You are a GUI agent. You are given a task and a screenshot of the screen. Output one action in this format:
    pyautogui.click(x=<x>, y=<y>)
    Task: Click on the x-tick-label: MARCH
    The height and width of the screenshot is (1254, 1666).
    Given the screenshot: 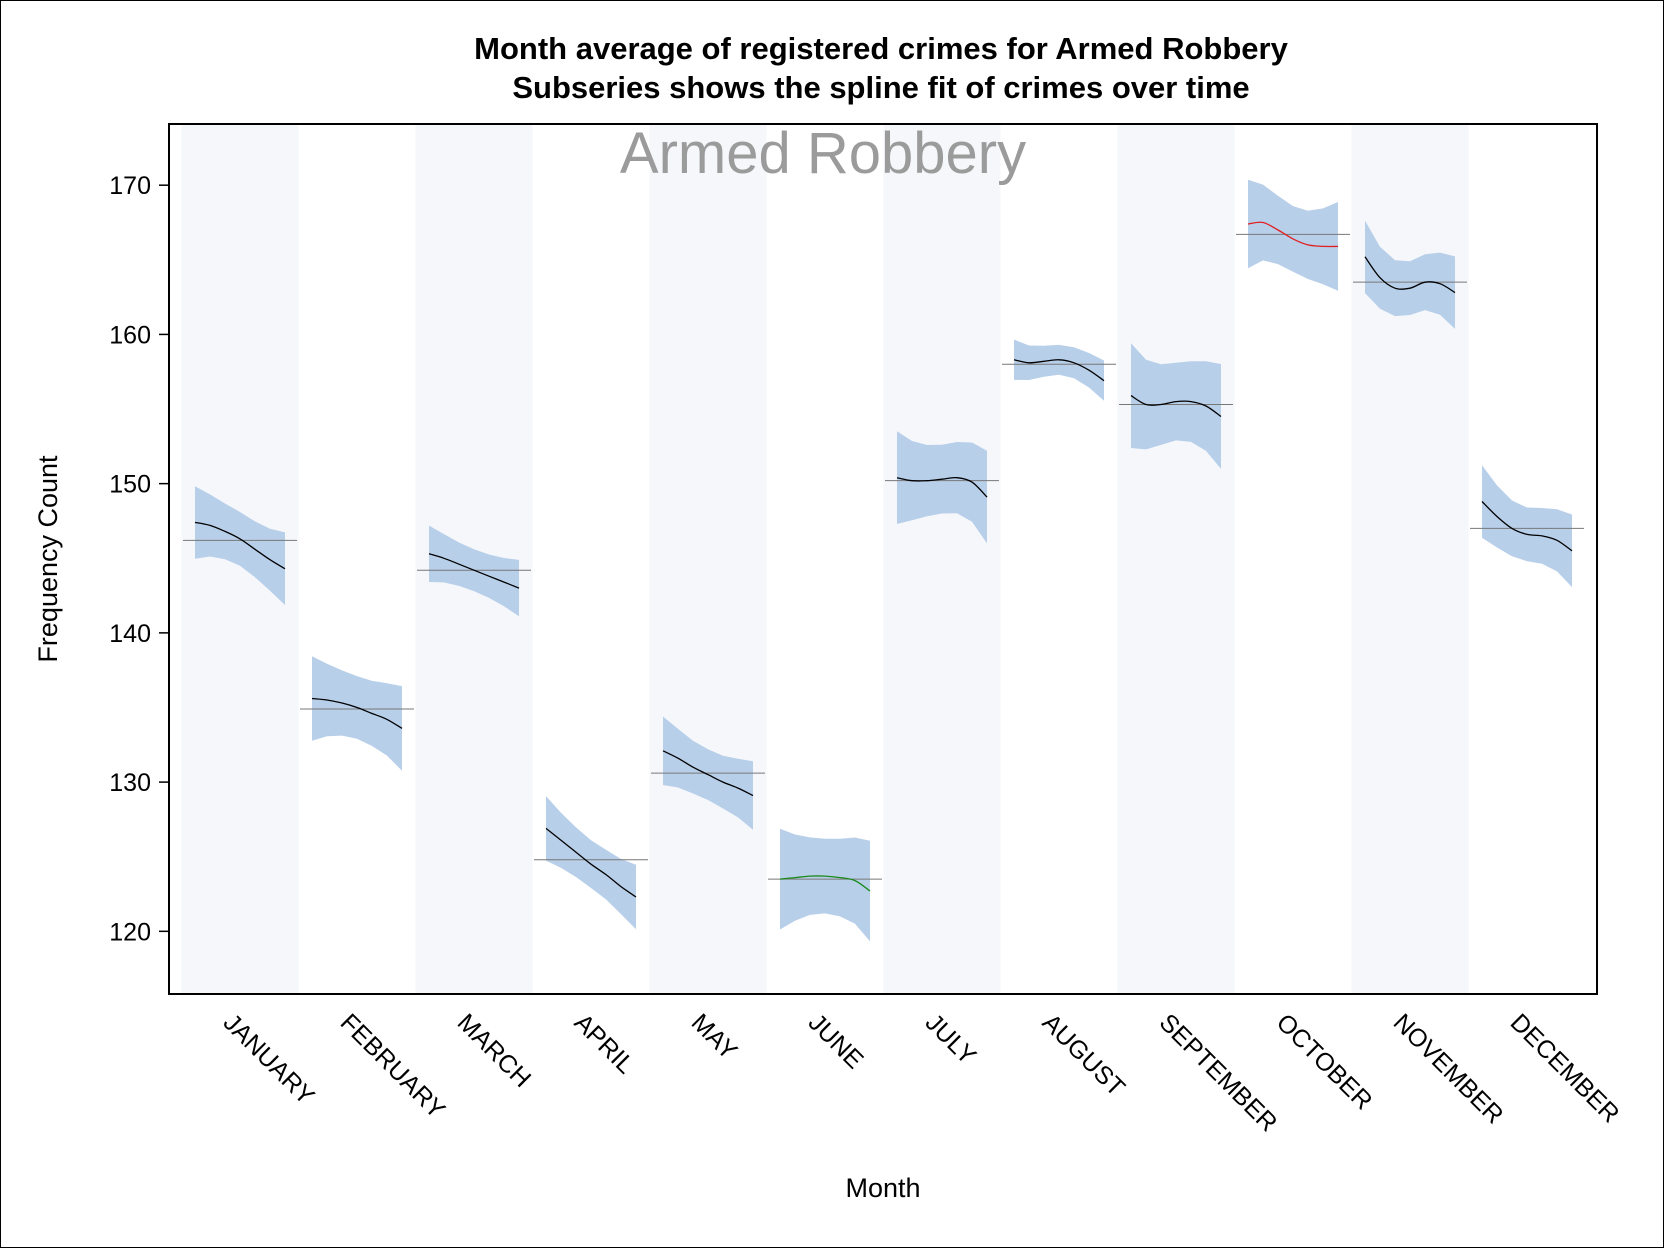 What is the action you would take?
    pyautogui.click(x=494, y=1050)
    